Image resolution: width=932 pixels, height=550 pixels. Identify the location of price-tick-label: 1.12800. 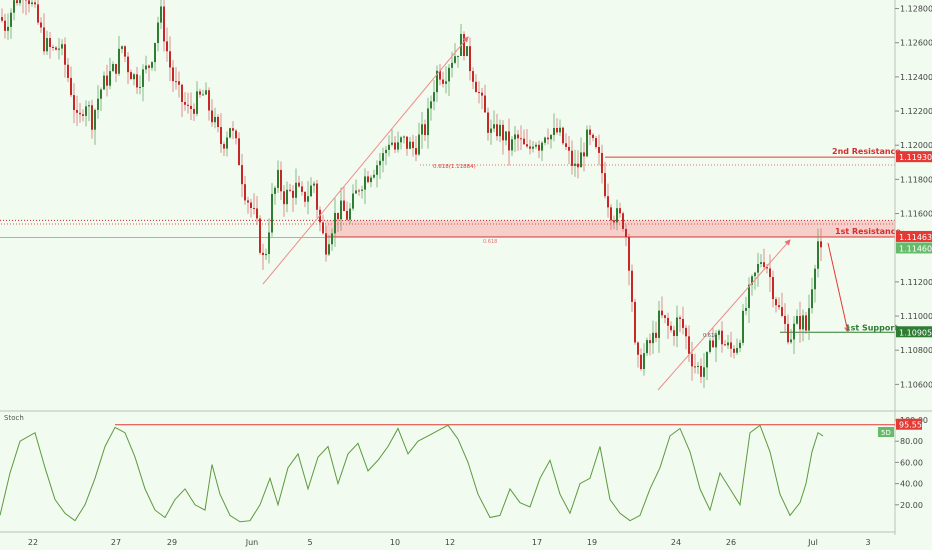
(916, 9).